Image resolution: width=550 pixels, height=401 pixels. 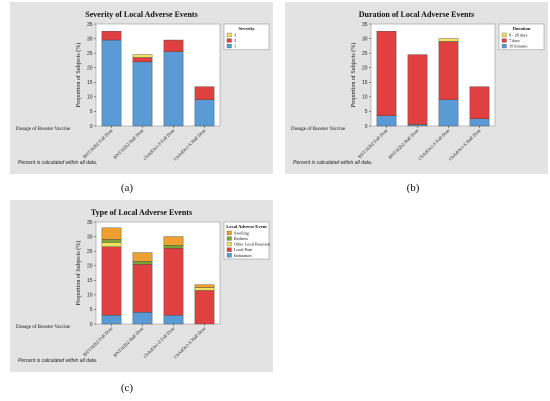 What do you see at coordinates (518, 46) in the screenshot?
I see `legend-label: 10 minutes` at bounding box center [518, 46].